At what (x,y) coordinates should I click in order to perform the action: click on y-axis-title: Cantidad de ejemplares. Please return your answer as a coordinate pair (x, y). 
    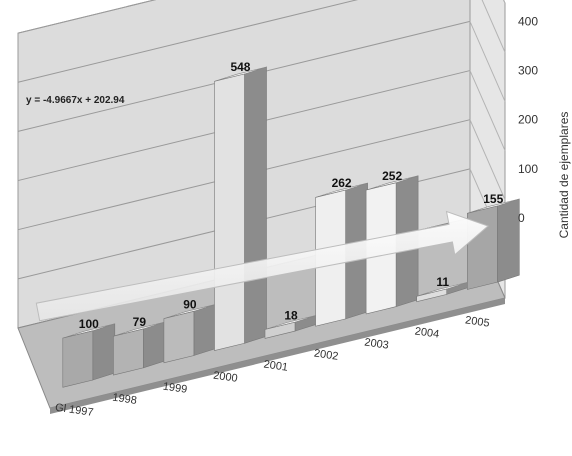
    Looking at the image, I should click on (564, 175).